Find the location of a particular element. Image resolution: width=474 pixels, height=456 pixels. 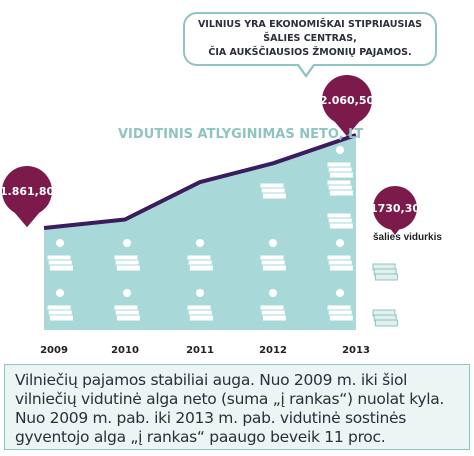

x-tick-label: 2013 is located at coordinates (356, 350).